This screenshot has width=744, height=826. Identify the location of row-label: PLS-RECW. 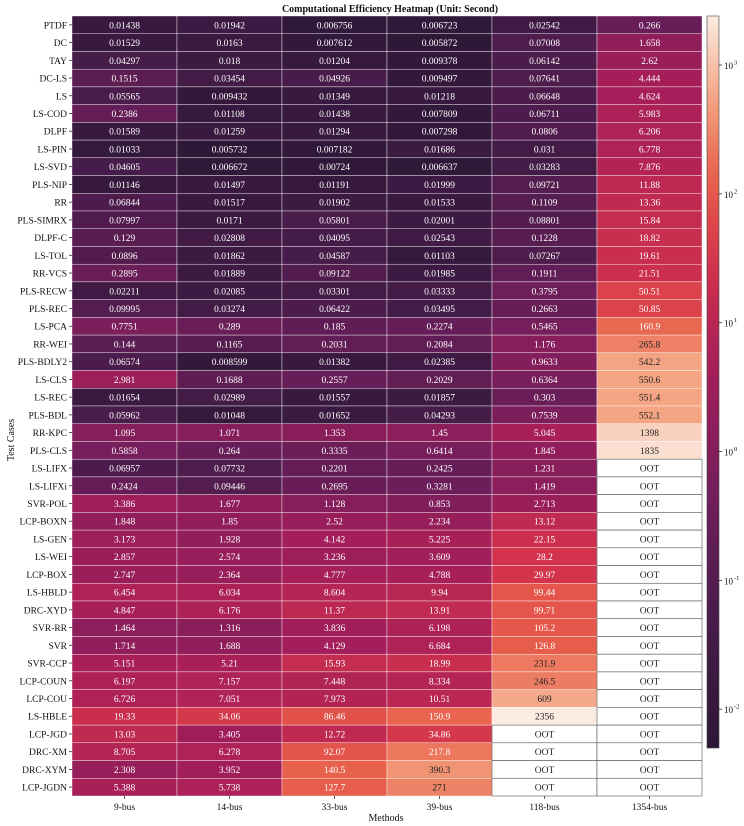
(43, 292).